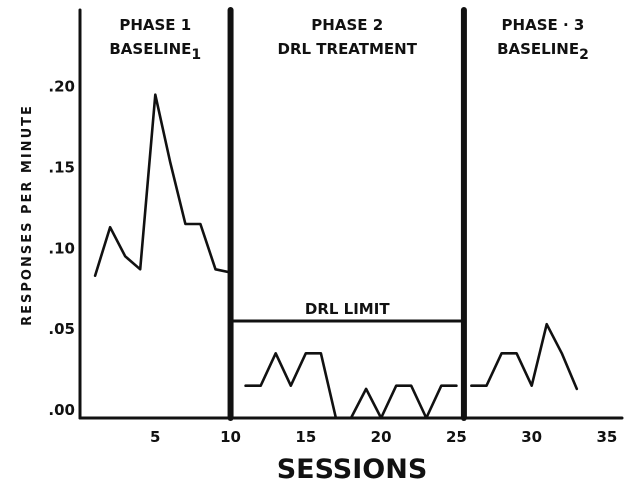 The width and height of the screenshot is (640, 486). I want to click on phase-subtitle-3: BASELINE2, so click(543, 51).